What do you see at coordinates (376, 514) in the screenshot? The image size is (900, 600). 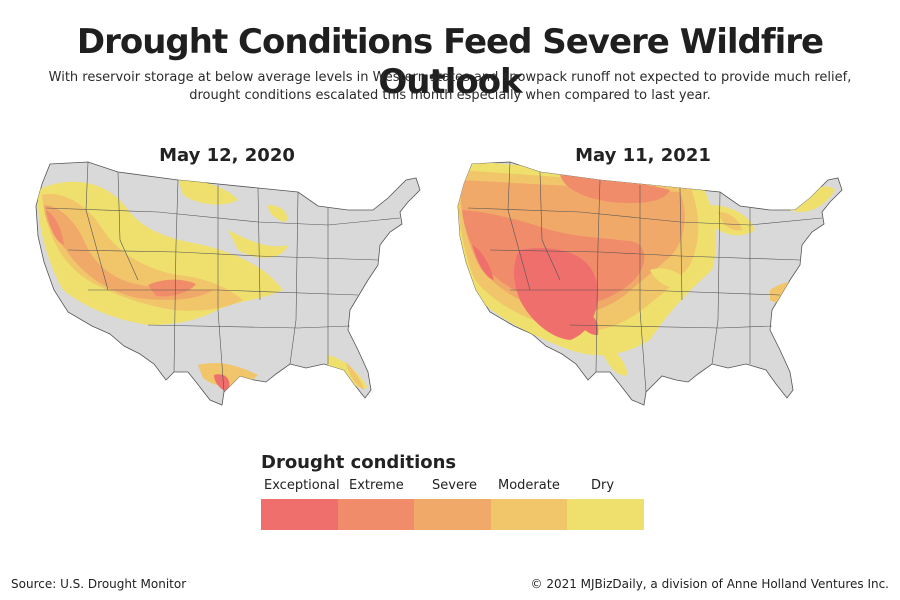 I see `legend-swatch-extreme` at bounding box center [376, 514].